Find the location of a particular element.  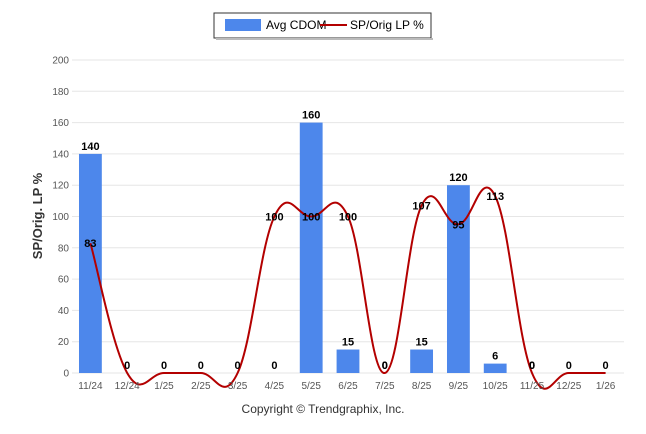

line-data-label: 107 is located at coordinates (421, 207).